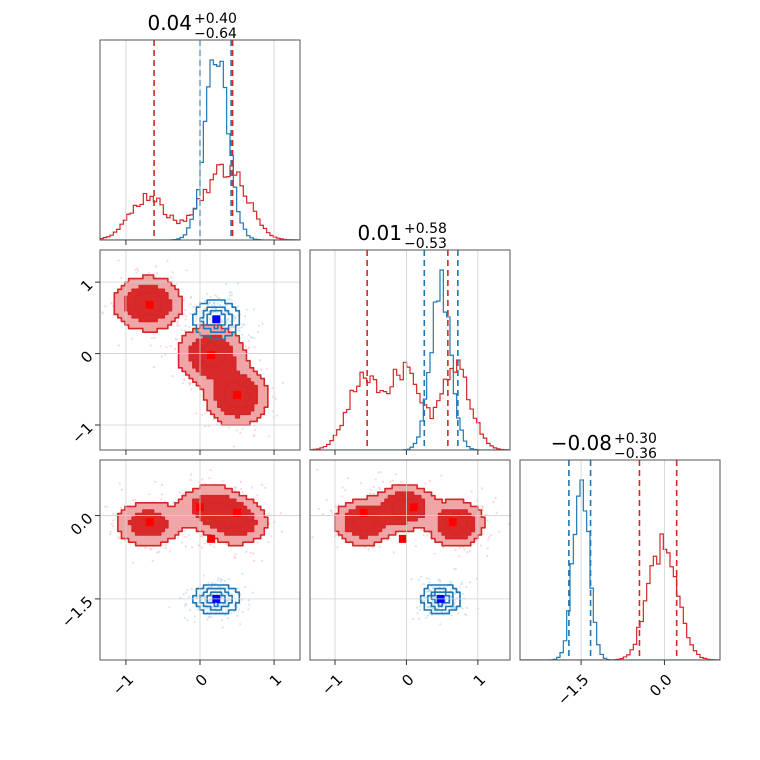 This screenshot has height=760, width=760. I want to click on red-marker, so click(237, 512).